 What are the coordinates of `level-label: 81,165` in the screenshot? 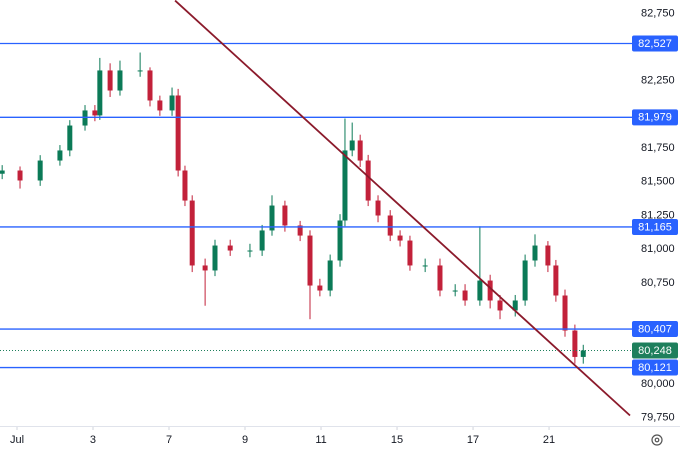 It's located at (655, 227).